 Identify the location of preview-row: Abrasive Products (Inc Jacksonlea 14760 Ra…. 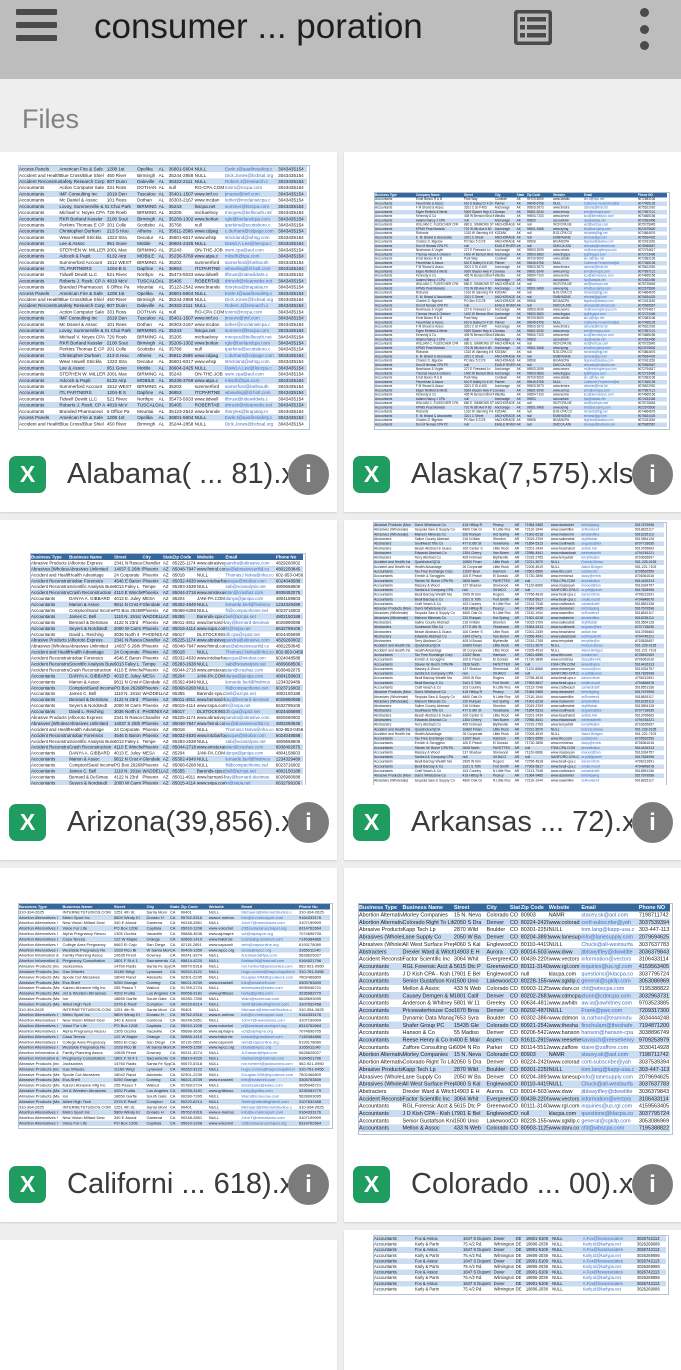
(174, 966).